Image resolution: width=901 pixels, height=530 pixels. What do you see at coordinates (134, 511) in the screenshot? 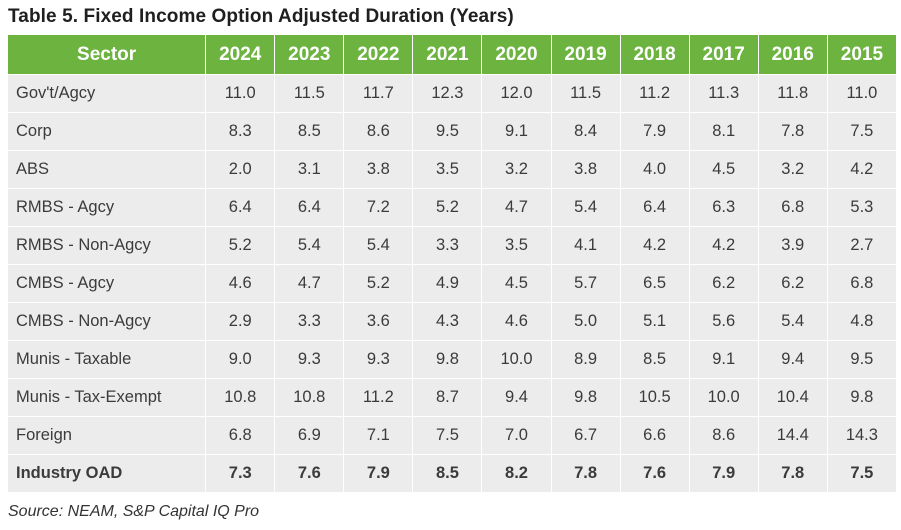
I see `source-note: Source: NEAM, S&P Capital IQ Pro` at bounding box center [134, 511].